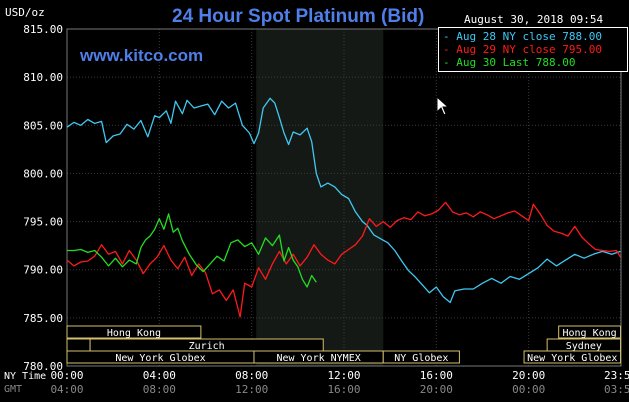 The width and height of the screenshot is (629, 402). I want to click on y-tick-label: 805.00, so click(43, 125).